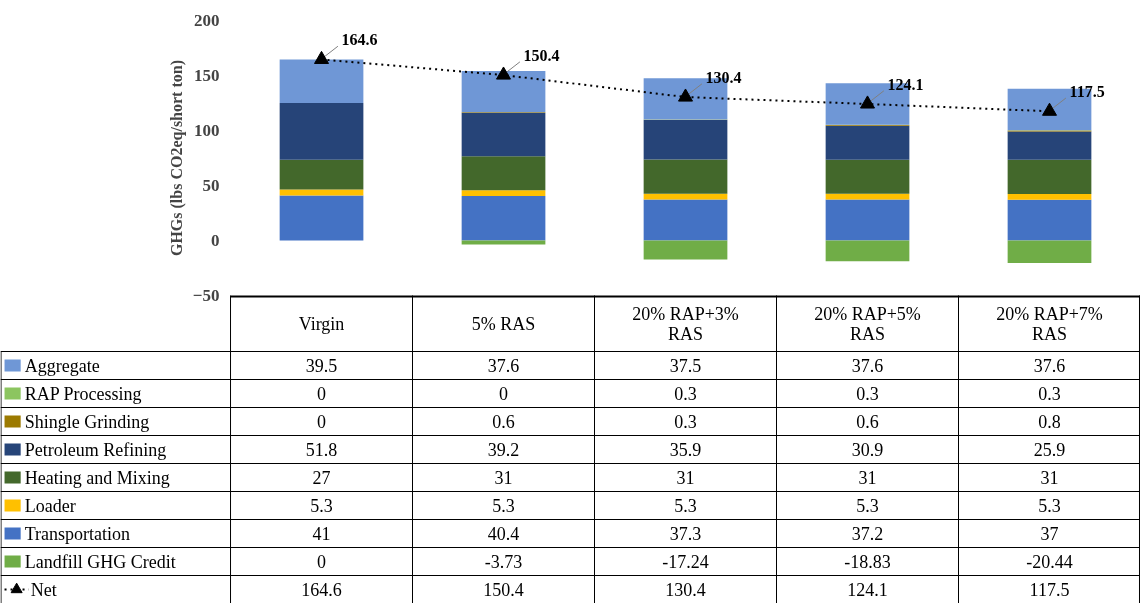  I want to click on data-label: 41, so click(321, 534).